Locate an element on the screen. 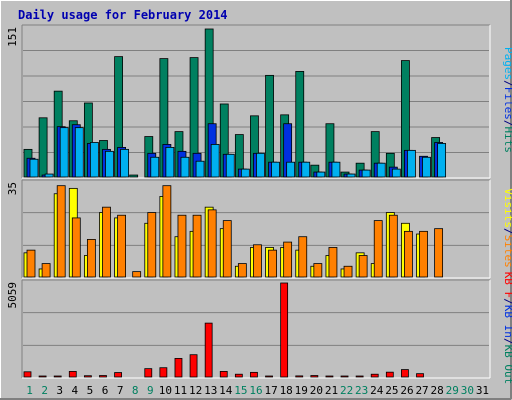 The image size is (512, 400). legend-entry: Files is located at coordinates (507, 103).